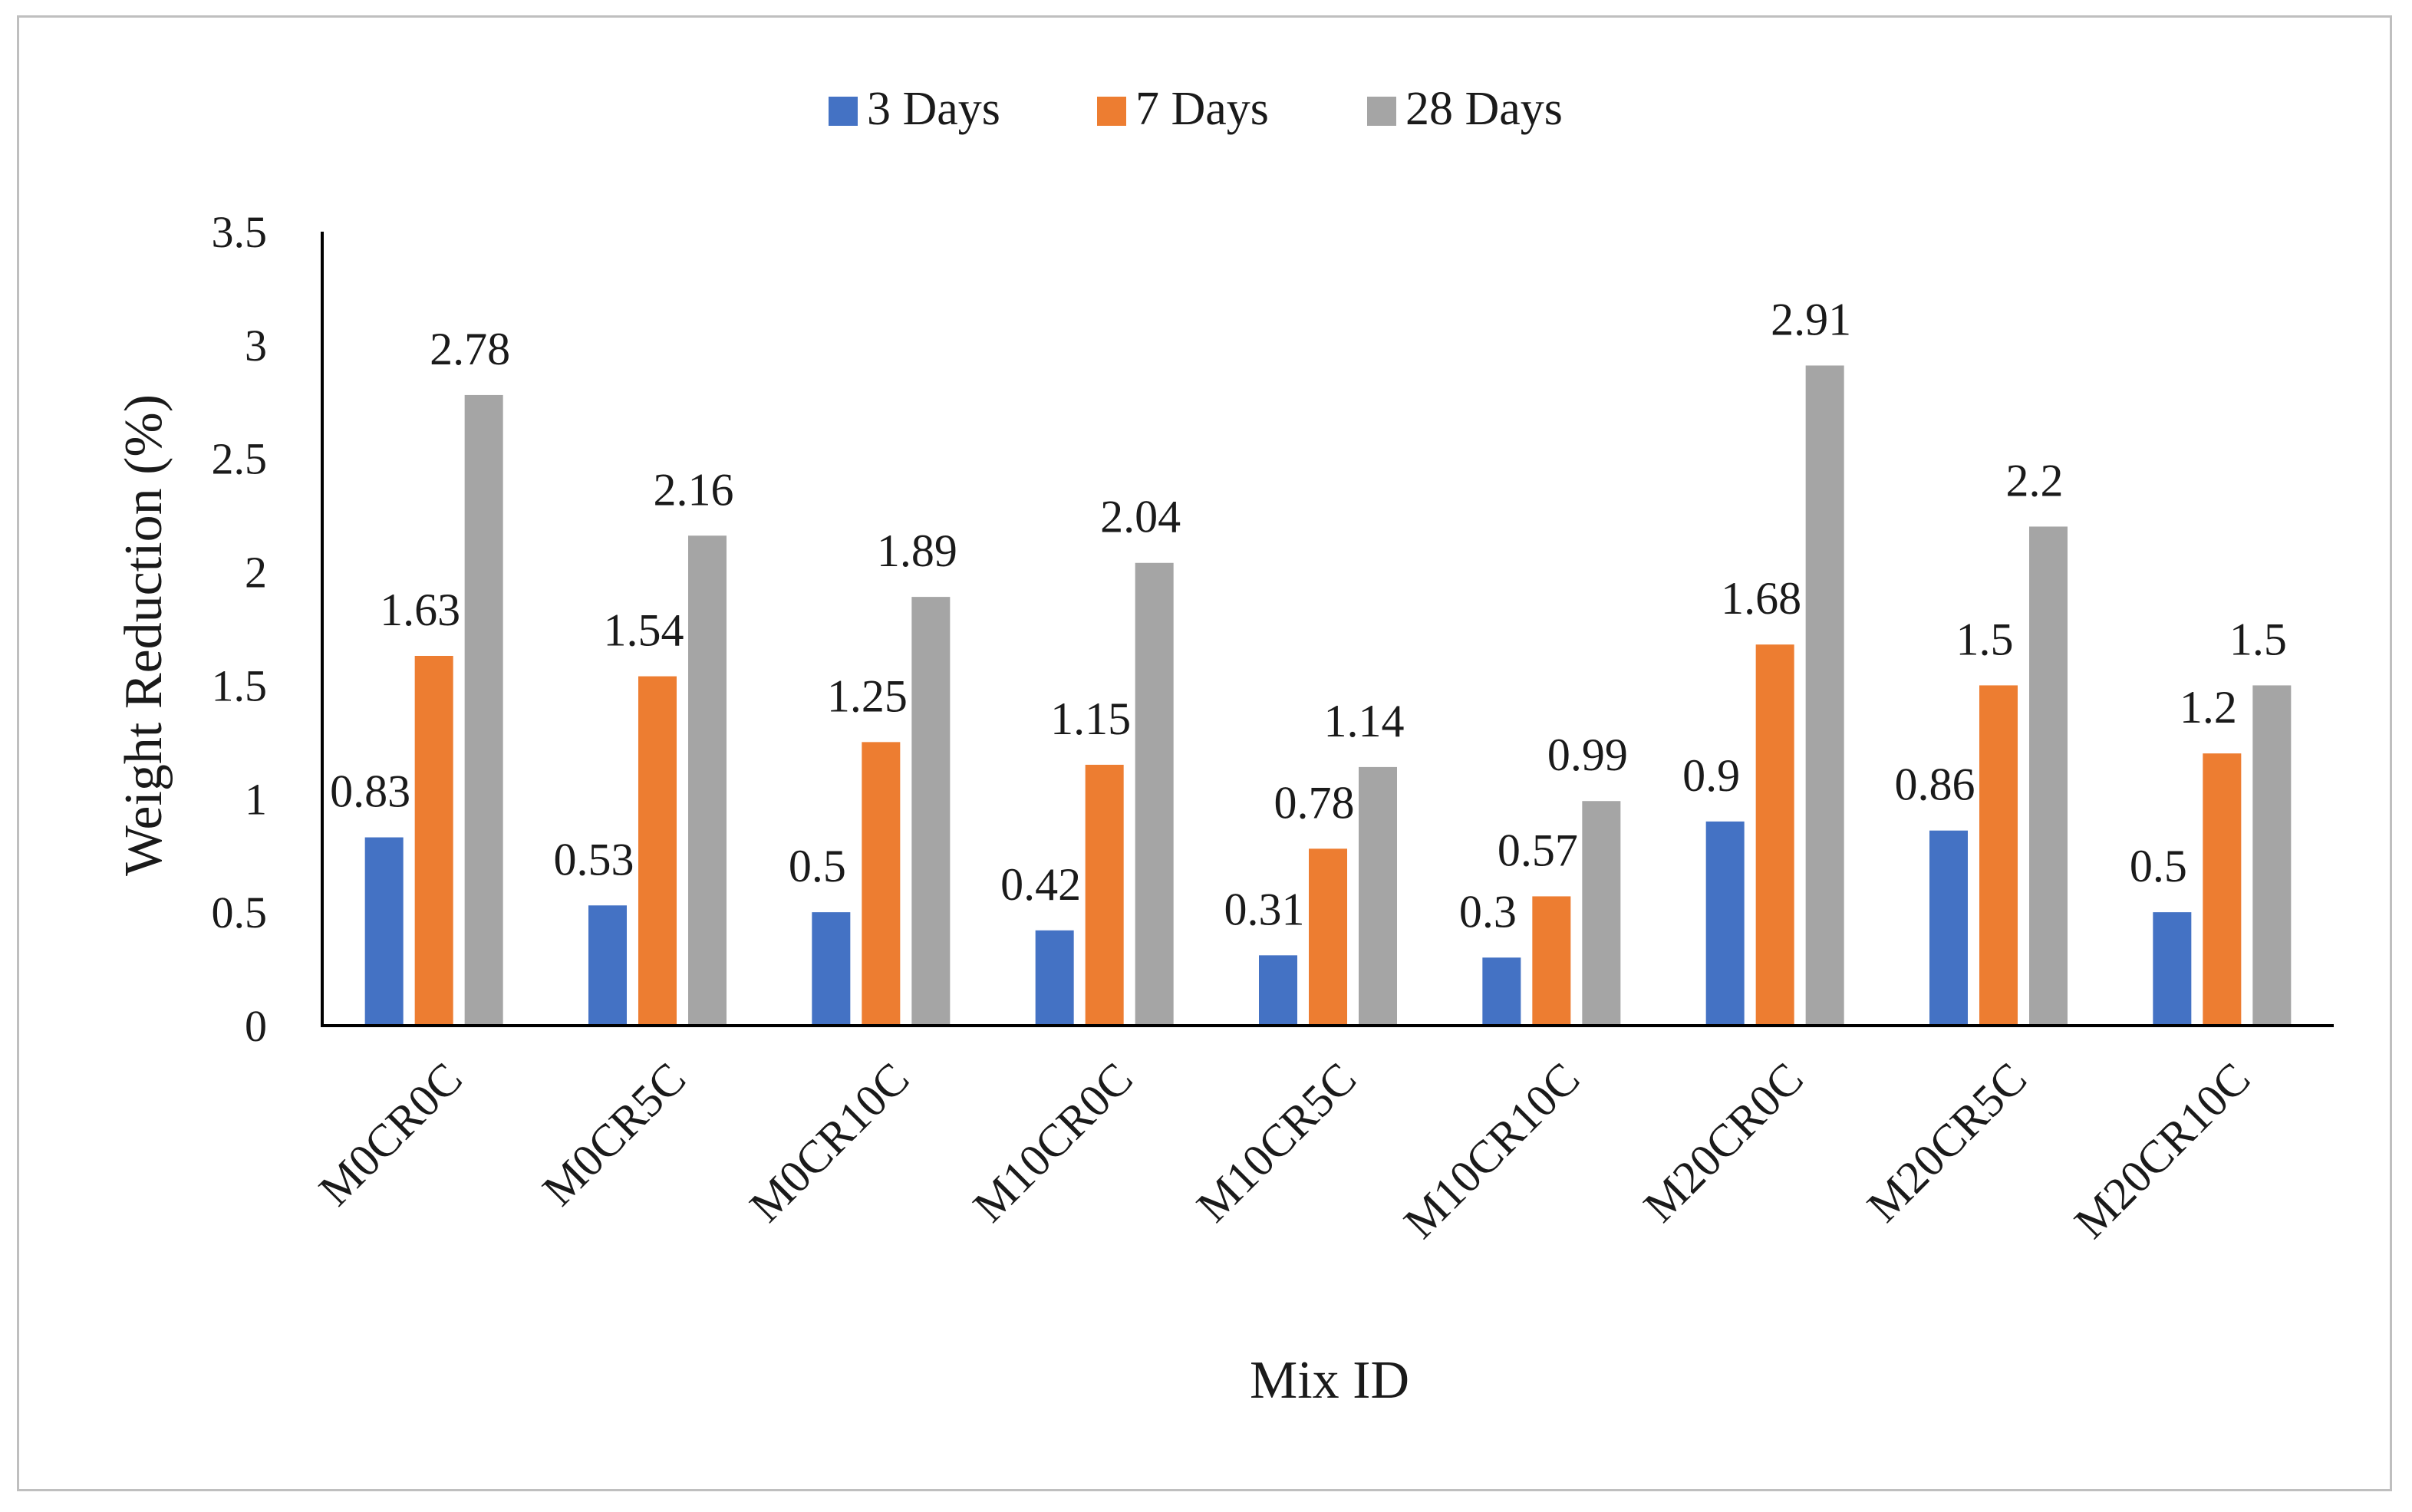  Describe the element at coordinates (867, 695) in the screenshot. I see `data-label: 1.25` at that location.